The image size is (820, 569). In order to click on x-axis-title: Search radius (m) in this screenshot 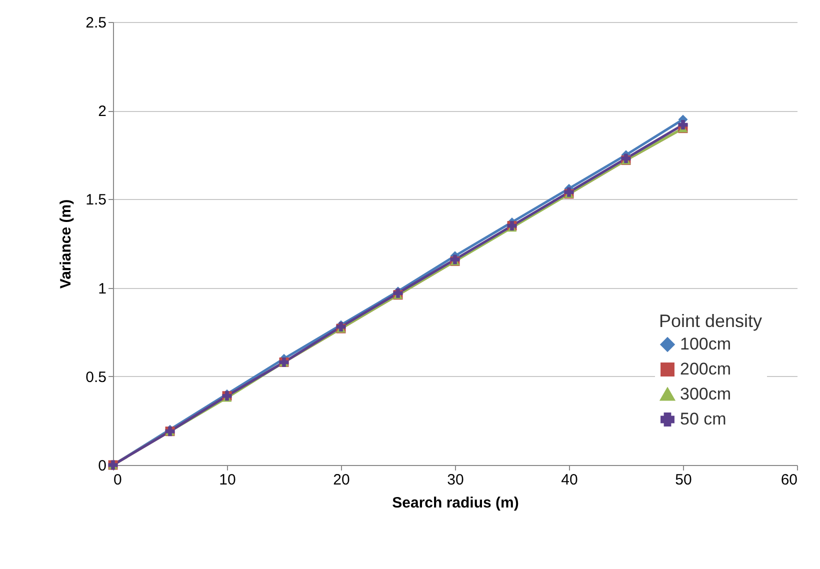, I will do `click(455, 503)`.